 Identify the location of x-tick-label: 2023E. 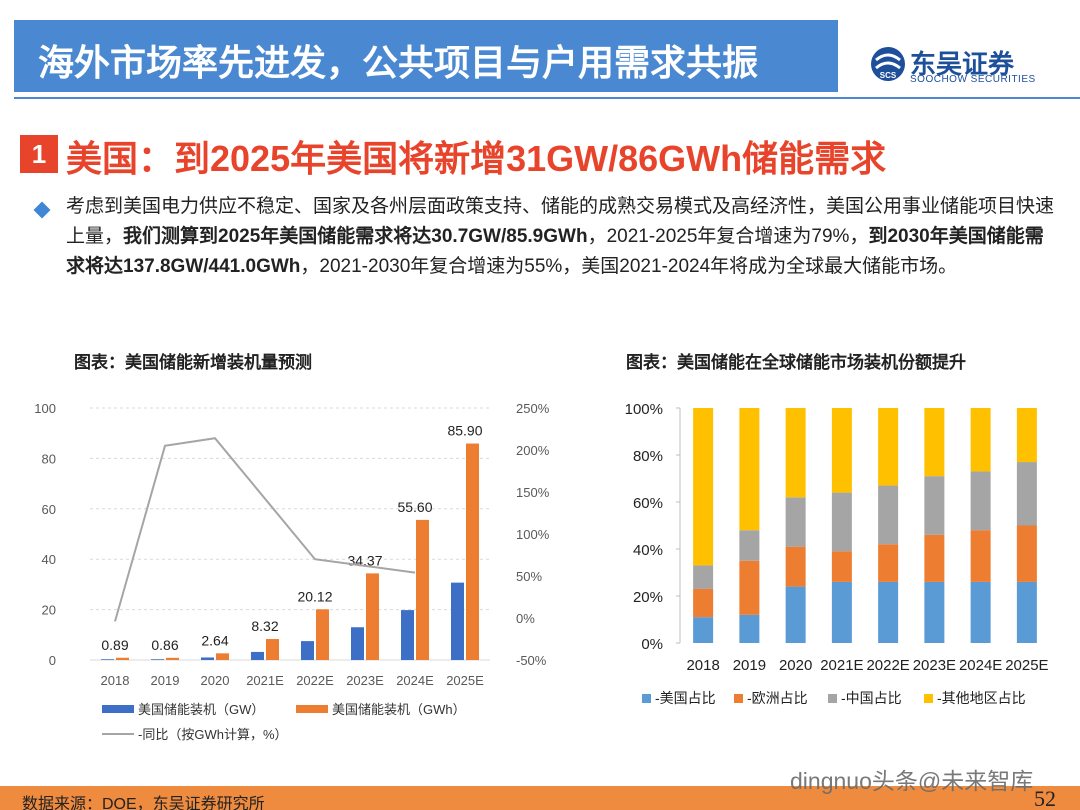
(365, 680).